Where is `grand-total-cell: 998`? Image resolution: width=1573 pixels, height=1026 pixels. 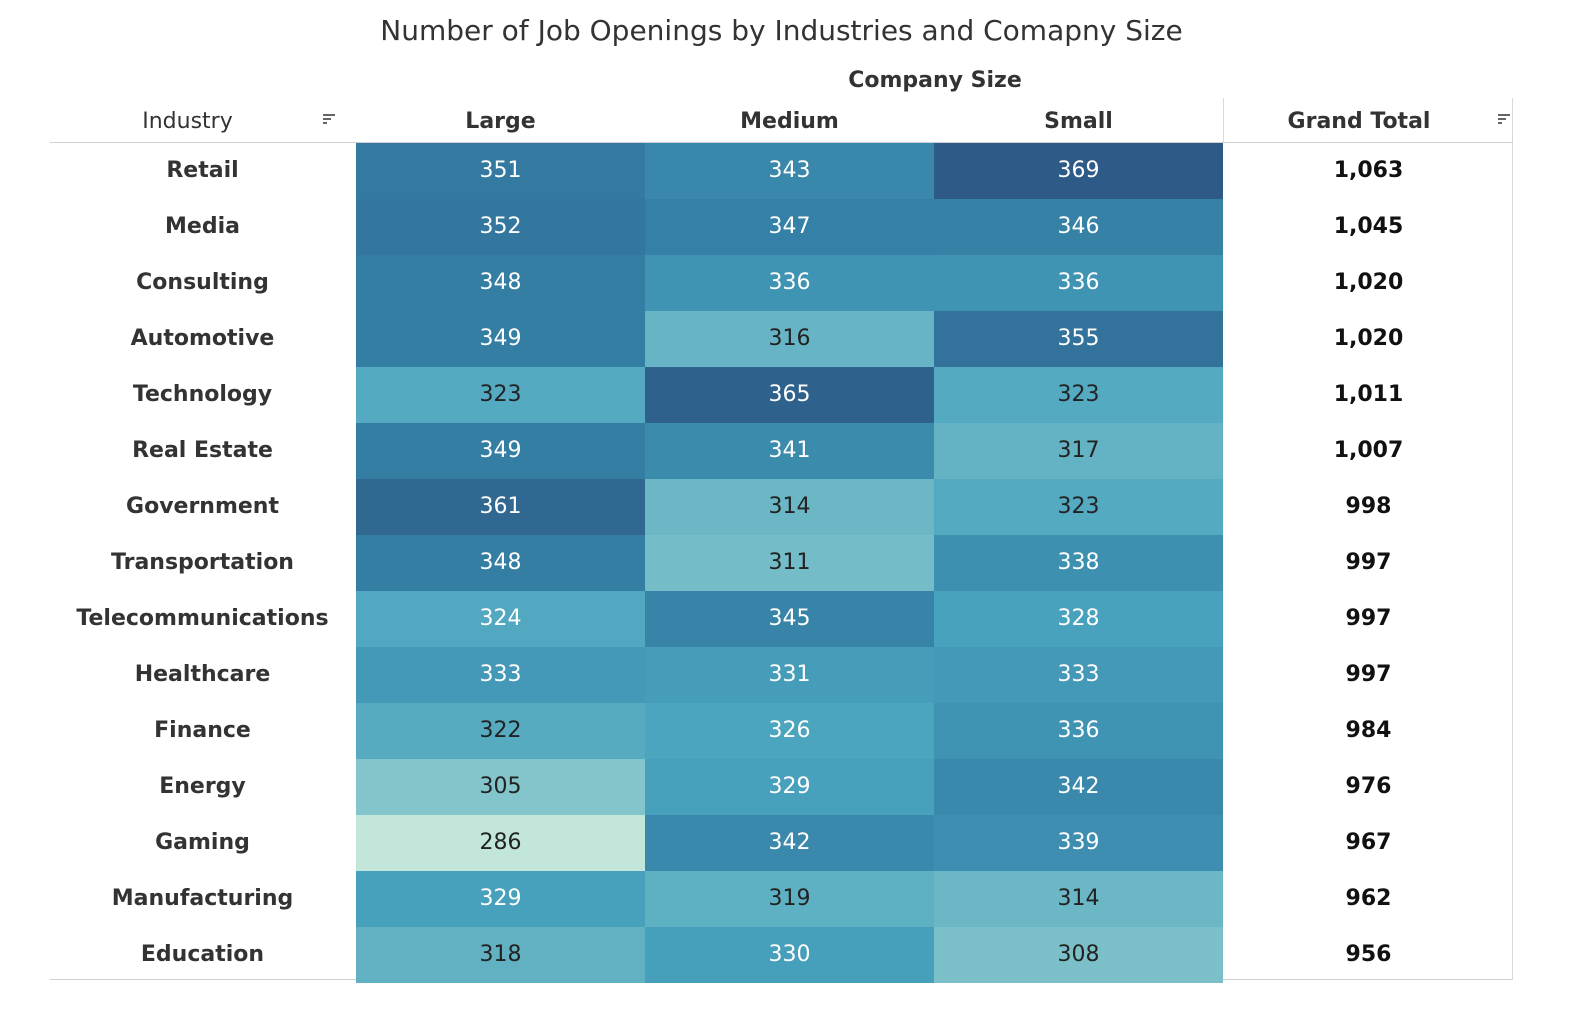
grand-total-cell: 998 is located at coordinates (1368, 506).